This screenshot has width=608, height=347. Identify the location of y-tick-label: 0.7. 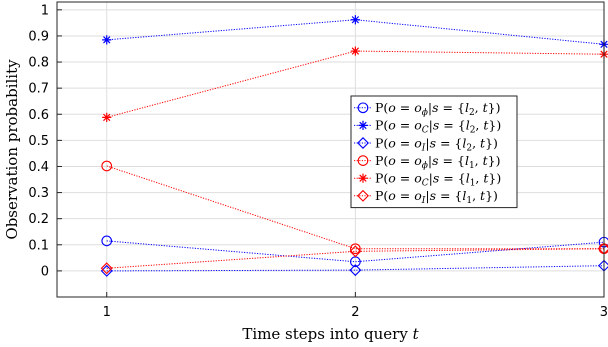
(38, 89).